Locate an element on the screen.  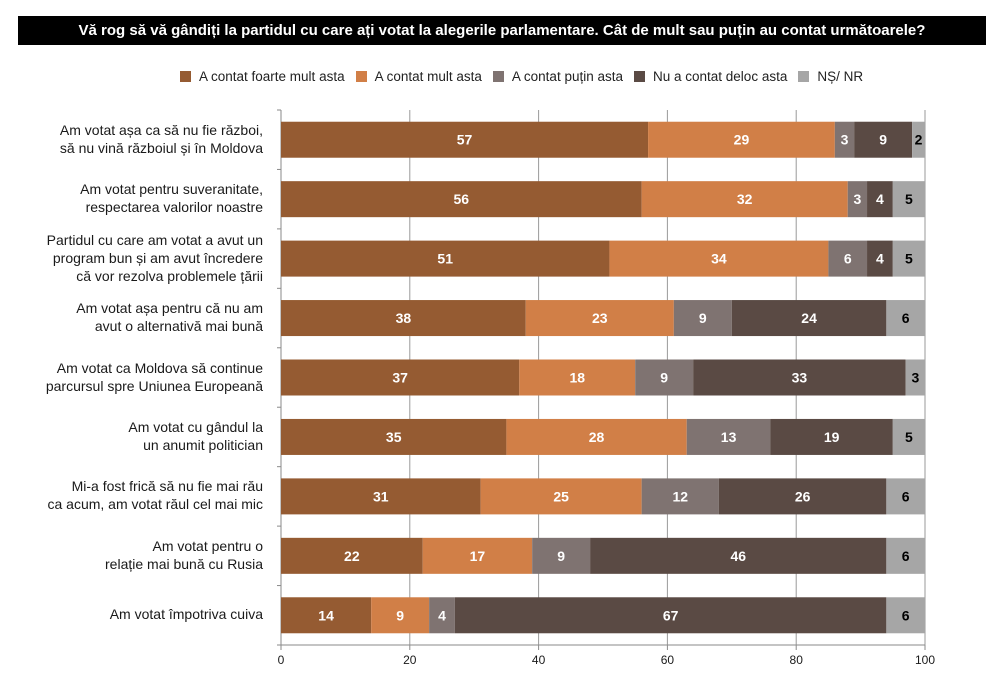
data-label: 18 is located at coordinates (577, 378).